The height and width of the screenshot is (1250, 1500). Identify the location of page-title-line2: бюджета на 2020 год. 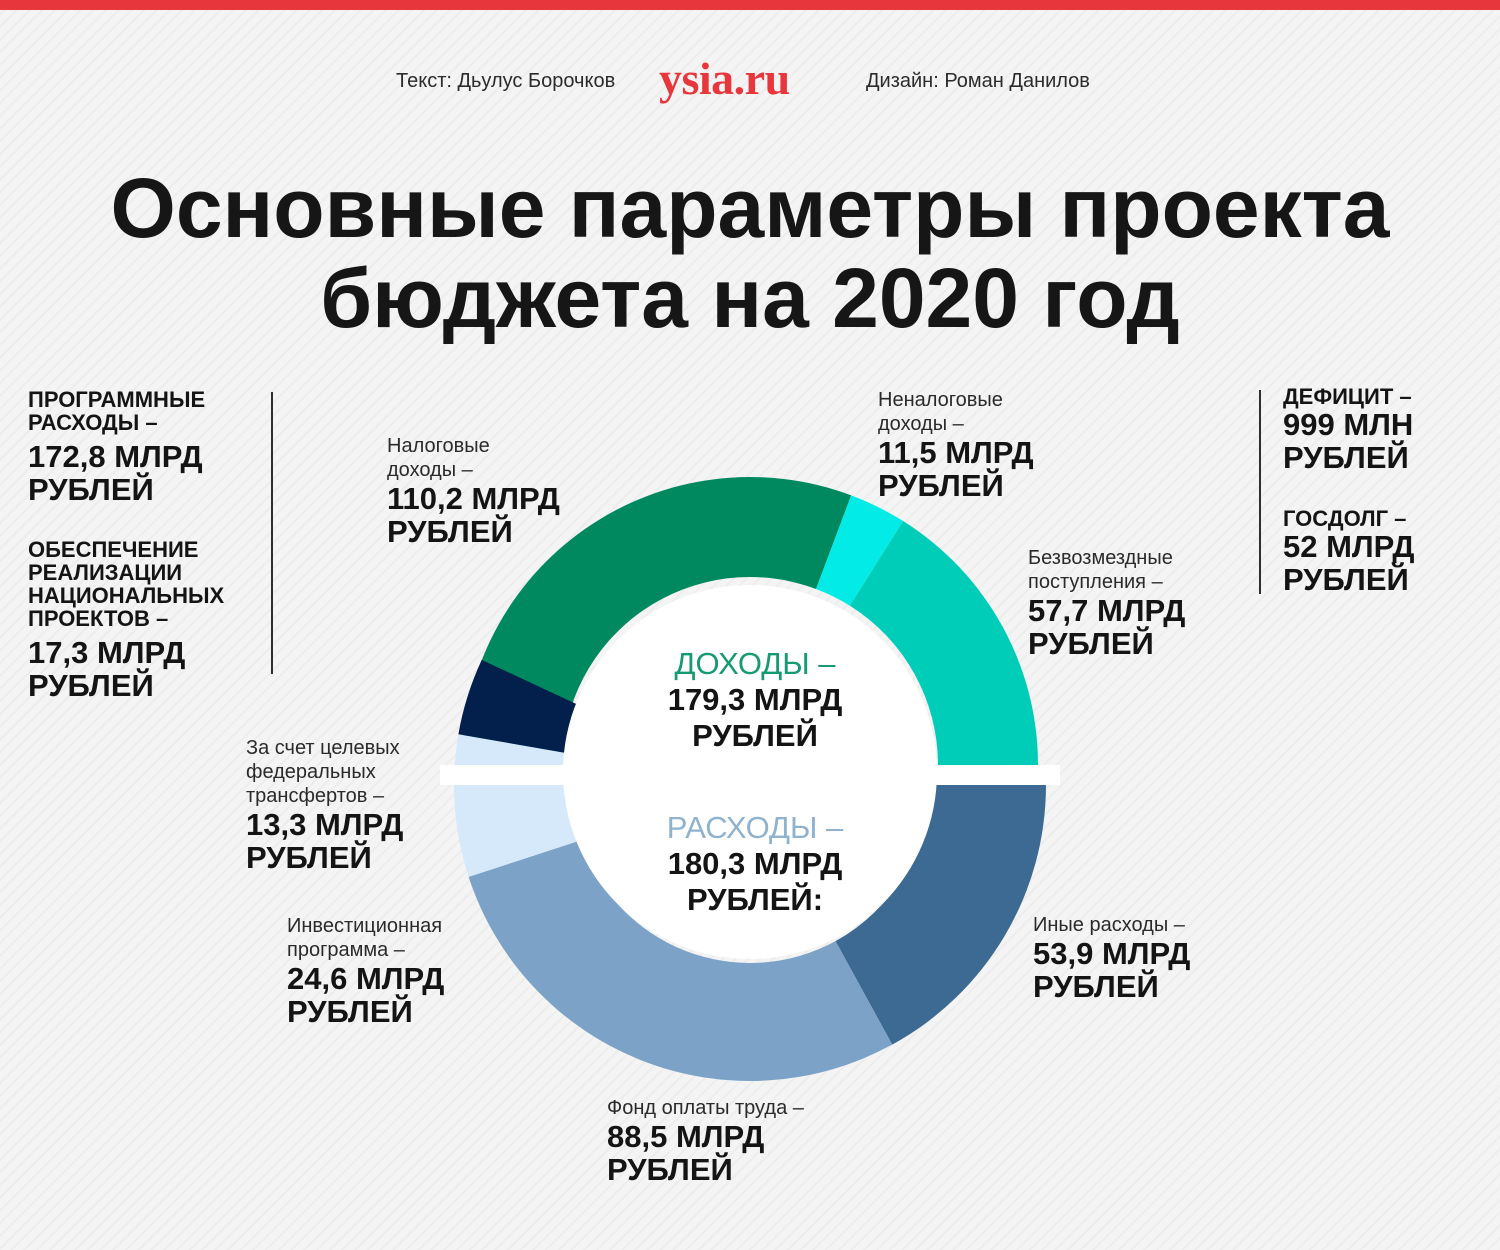
(750, 298).